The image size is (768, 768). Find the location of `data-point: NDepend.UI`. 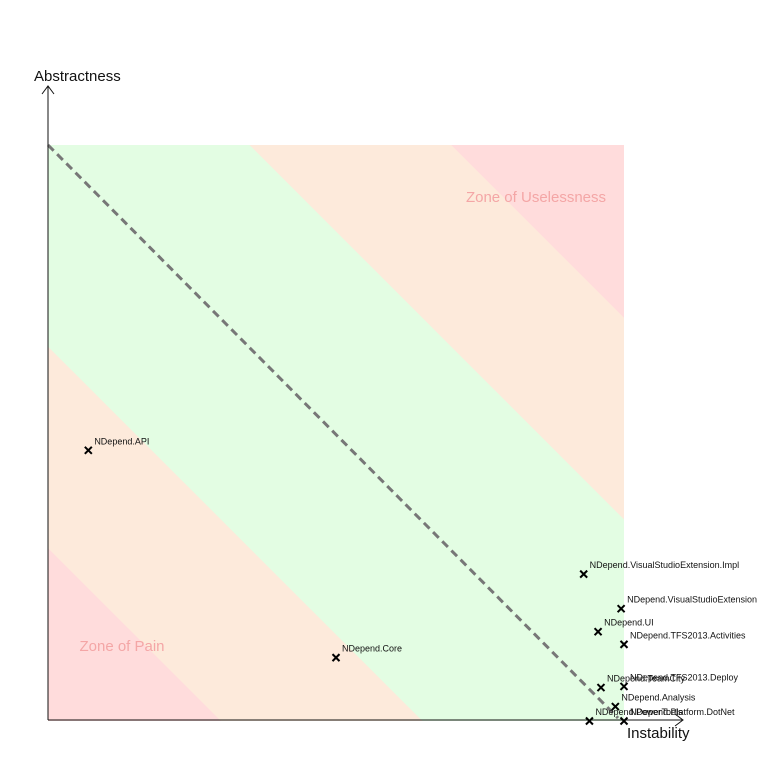

data-point: NDepend.UI is located at coordinates (623, 627).